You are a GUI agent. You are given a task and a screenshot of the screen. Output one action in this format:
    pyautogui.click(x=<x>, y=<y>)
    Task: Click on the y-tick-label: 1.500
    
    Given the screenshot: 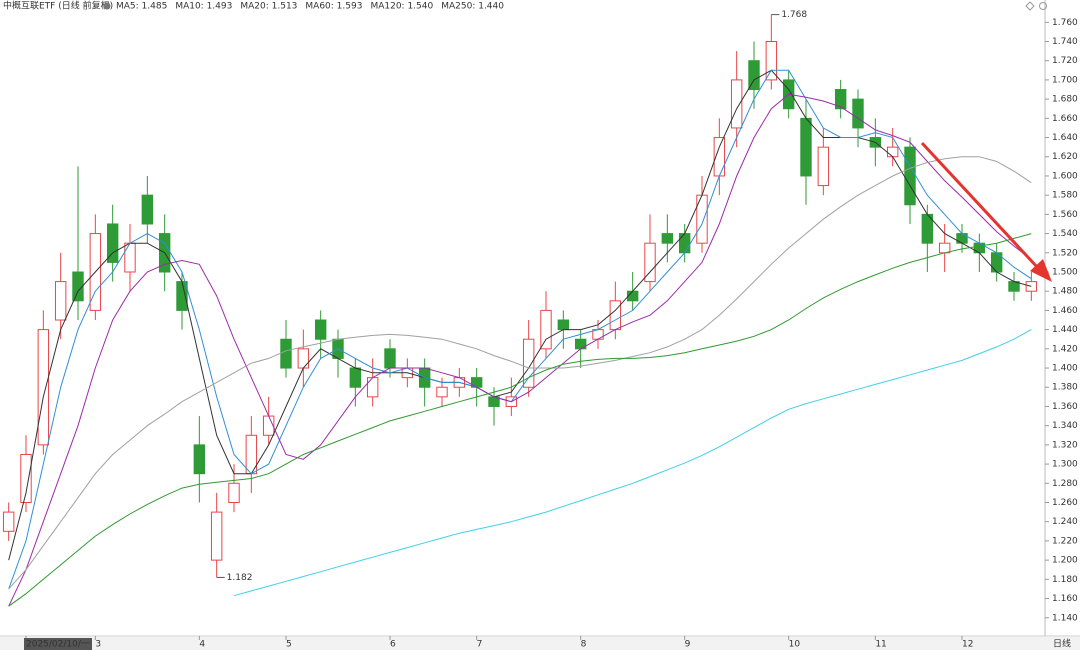 What is the action you would take?
    pyautogui.click(x=1065, y=272)
    